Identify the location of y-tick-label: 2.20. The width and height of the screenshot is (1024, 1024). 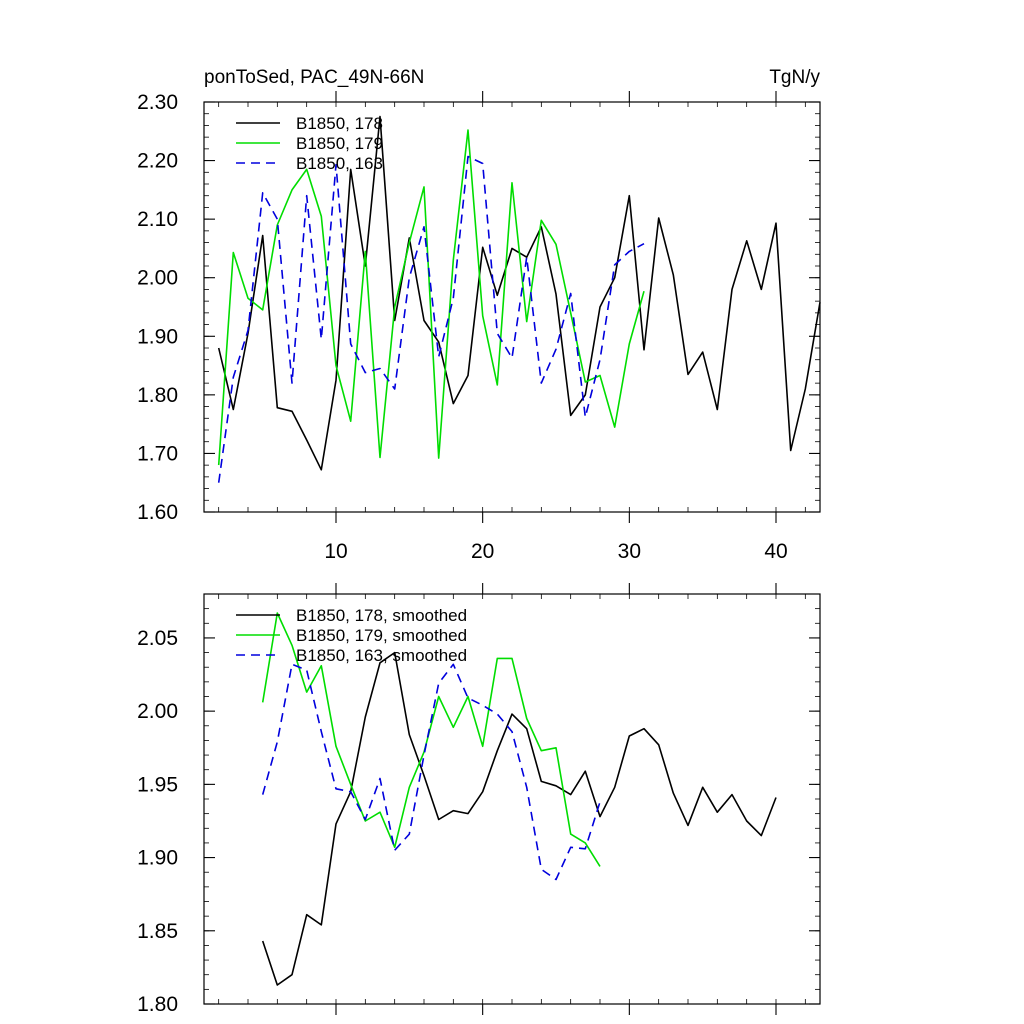
(157, 161).